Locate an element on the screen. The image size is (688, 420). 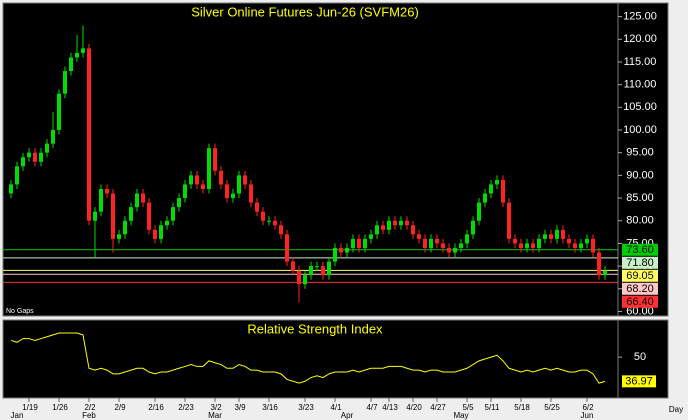
y-tick-label: 85.00 is located at coordinates (640, 198).